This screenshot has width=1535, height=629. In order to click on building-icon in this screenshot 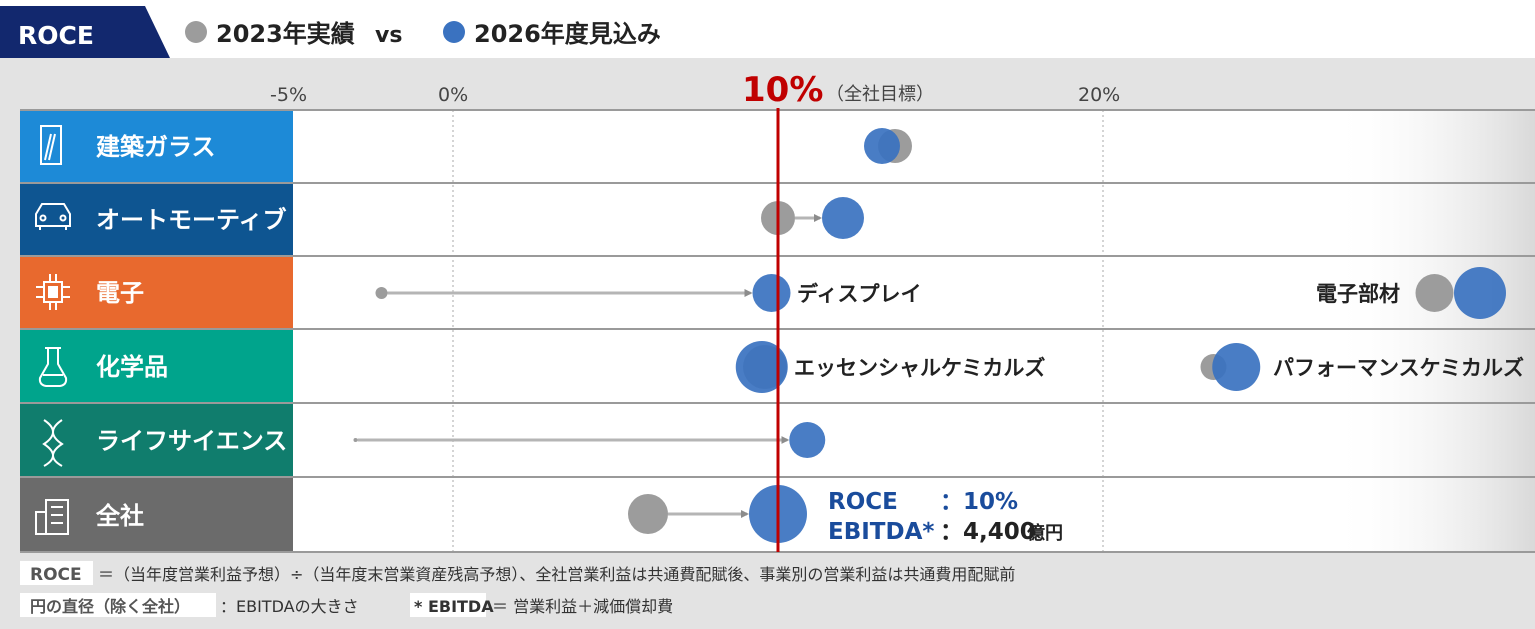, I will do `click(52, 517)`.